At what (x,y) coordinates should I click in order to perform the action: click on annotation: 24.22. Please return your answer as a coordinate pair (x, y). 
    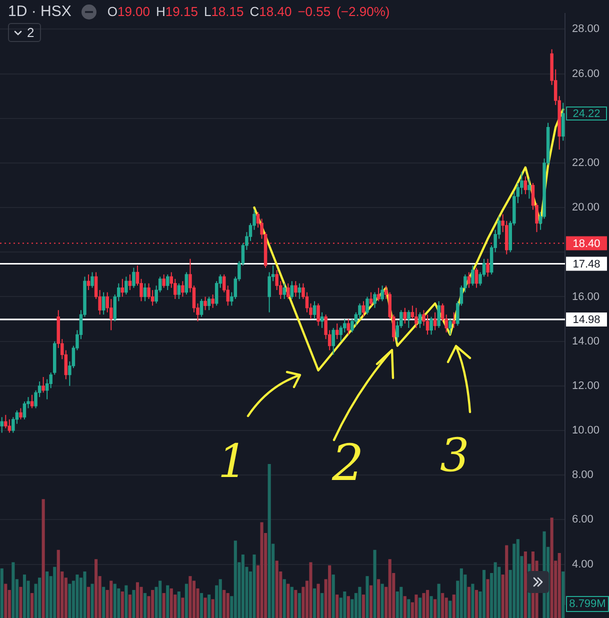
    Looking at the image, I should click on (586, 114).